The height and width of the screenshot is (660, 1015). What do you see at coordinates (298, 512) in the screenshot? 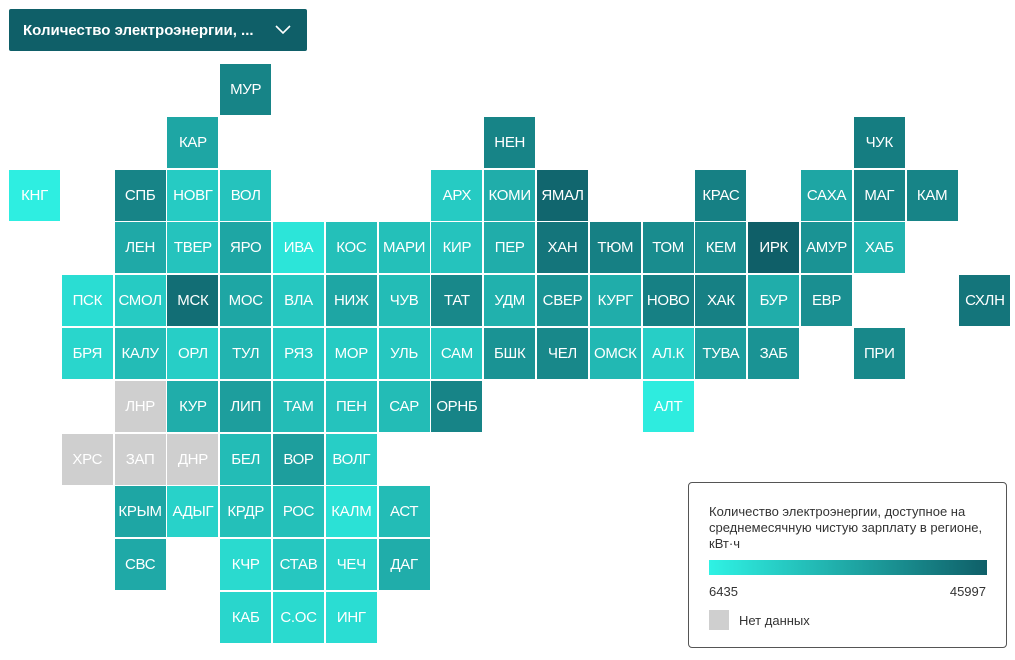
I see `region-tile: РОС` at bounding box center [298, 512].